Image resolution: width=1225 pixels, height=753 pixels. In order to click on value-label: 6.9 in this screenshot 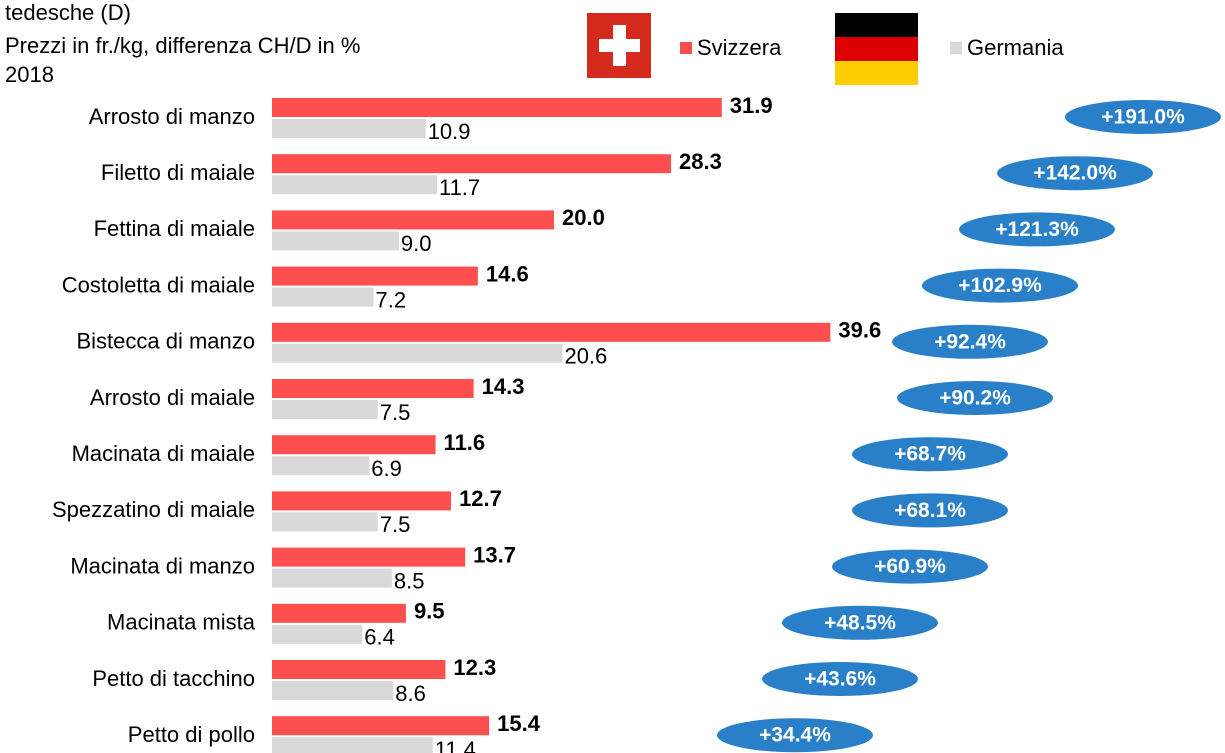, I will do `click(386, 468)`.